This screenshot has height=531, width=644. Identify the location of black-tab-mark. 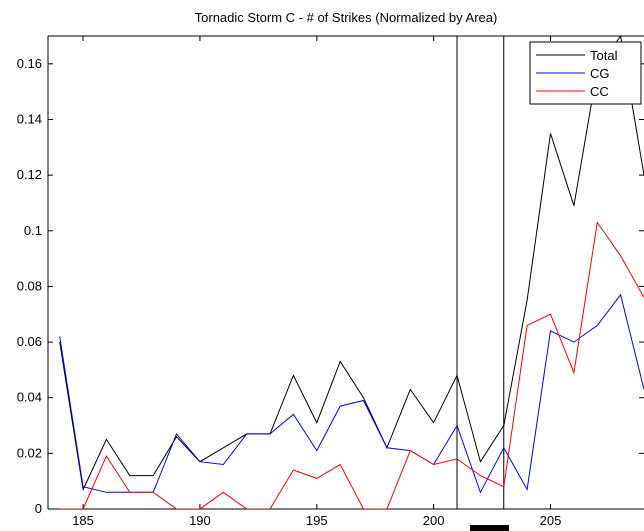
(489, 528).